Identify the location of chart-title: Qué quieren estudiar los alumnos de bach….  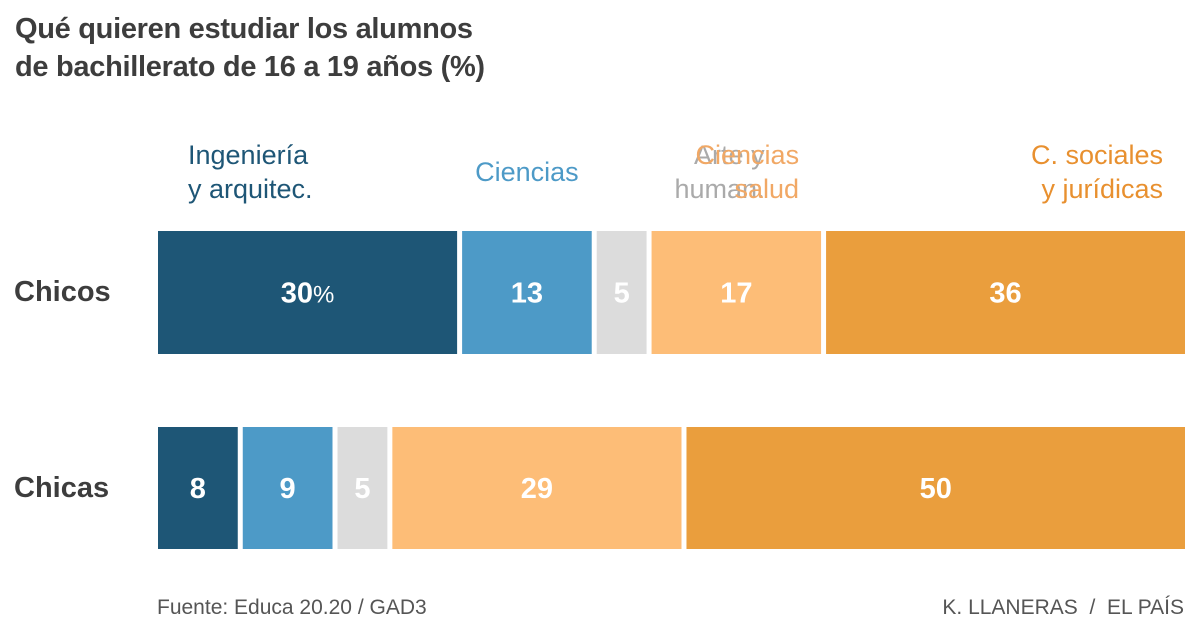
(250, 48).